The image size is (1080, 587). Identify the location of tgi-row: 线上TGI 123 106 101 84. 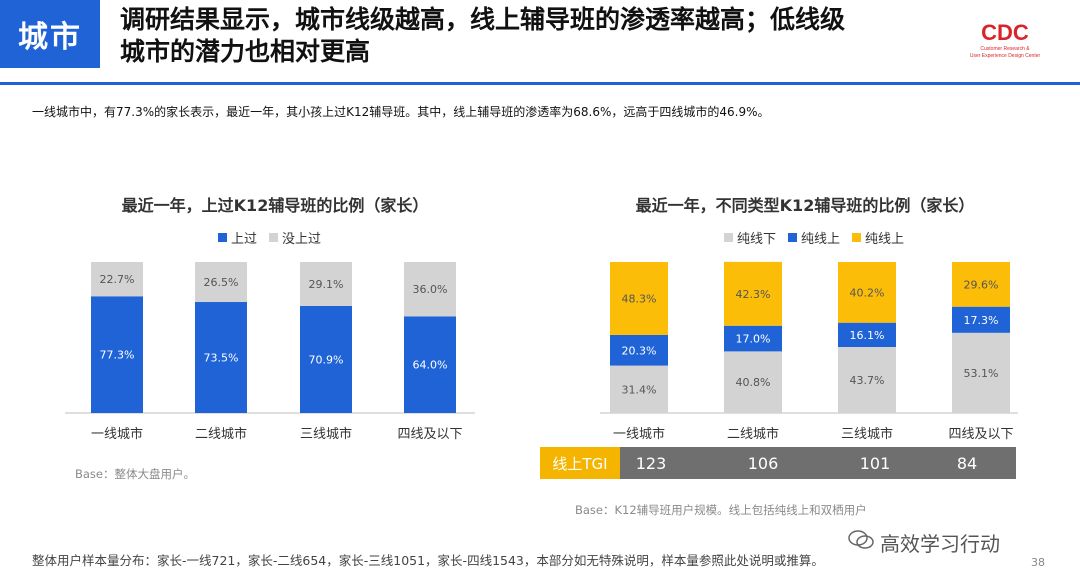
(778, 463).